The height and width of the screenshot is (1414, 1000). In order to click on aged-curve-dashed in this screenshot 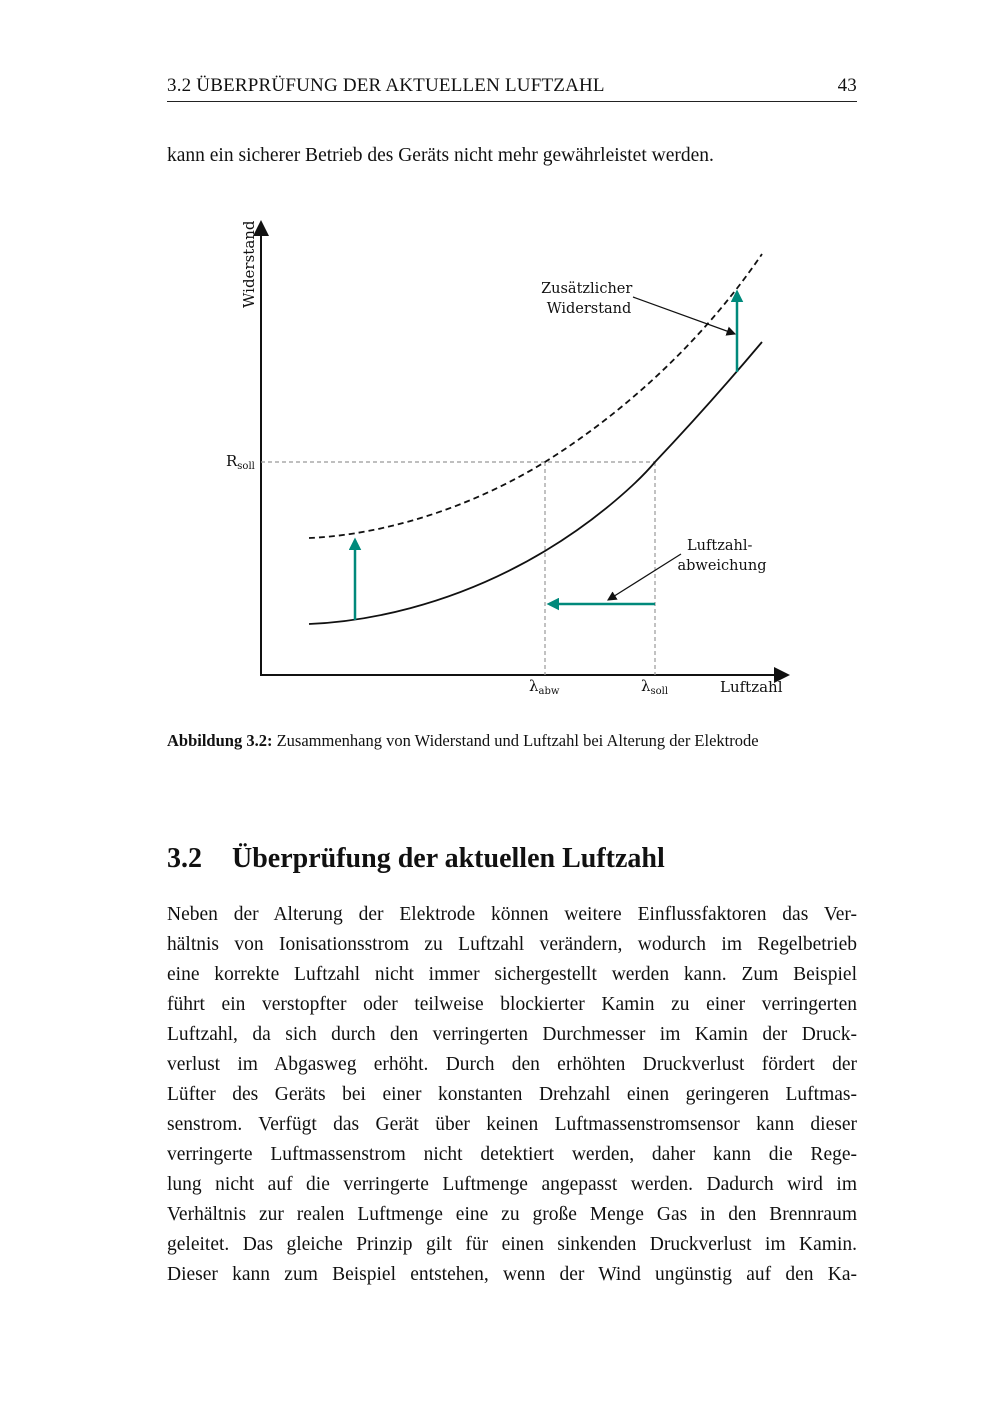, I will do `click(535, 396)`.